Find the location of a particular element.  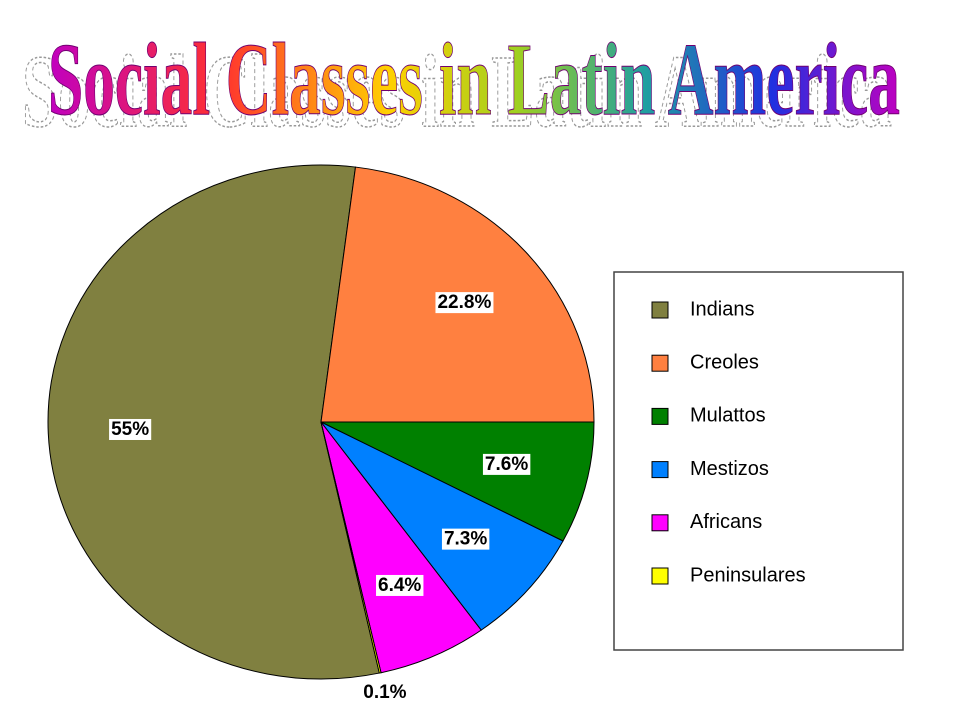

data-label: 7.3% is located at coordinates (465, 539).